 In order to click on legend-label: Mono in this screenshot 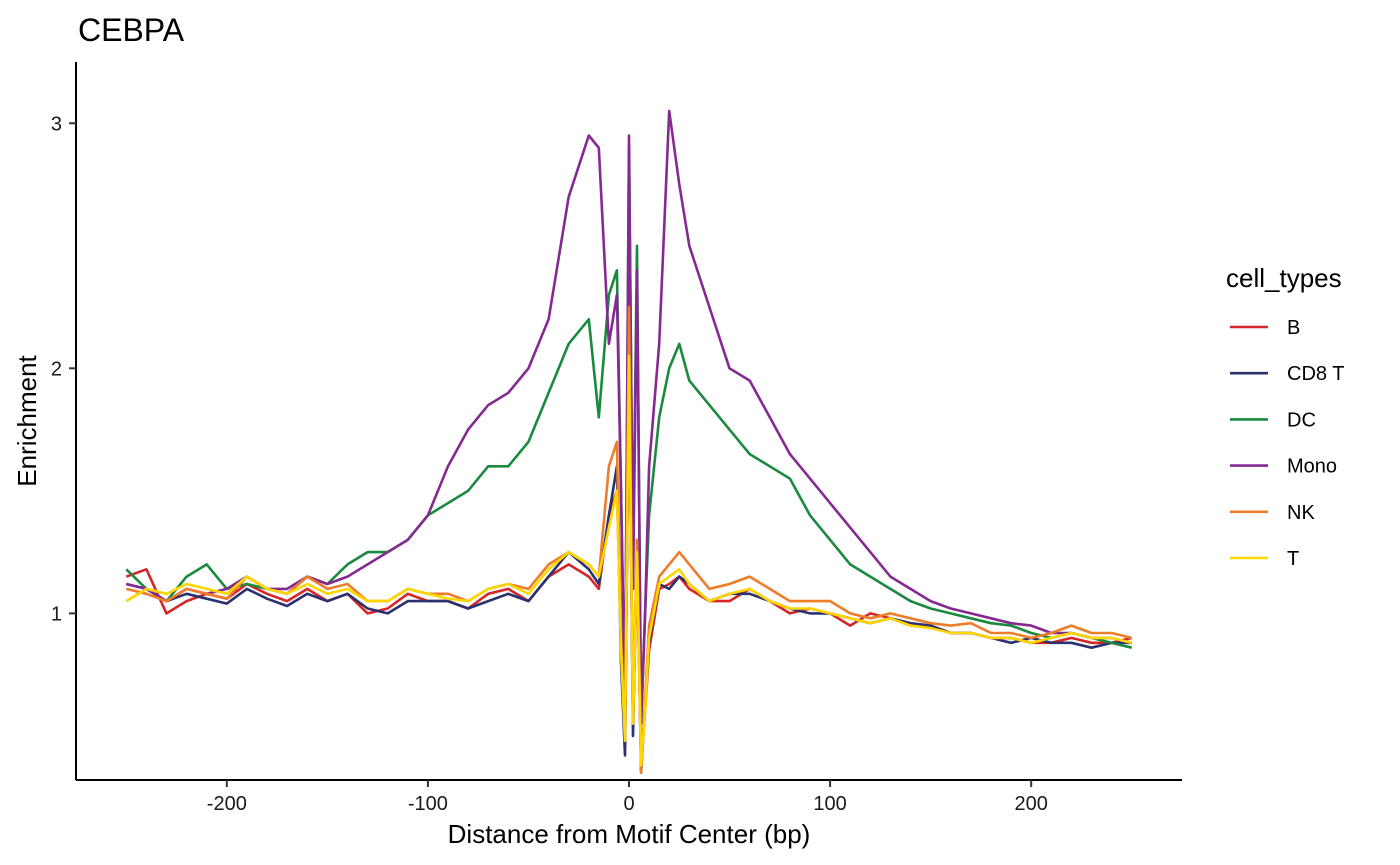, I will do `click(1312, 467)`.